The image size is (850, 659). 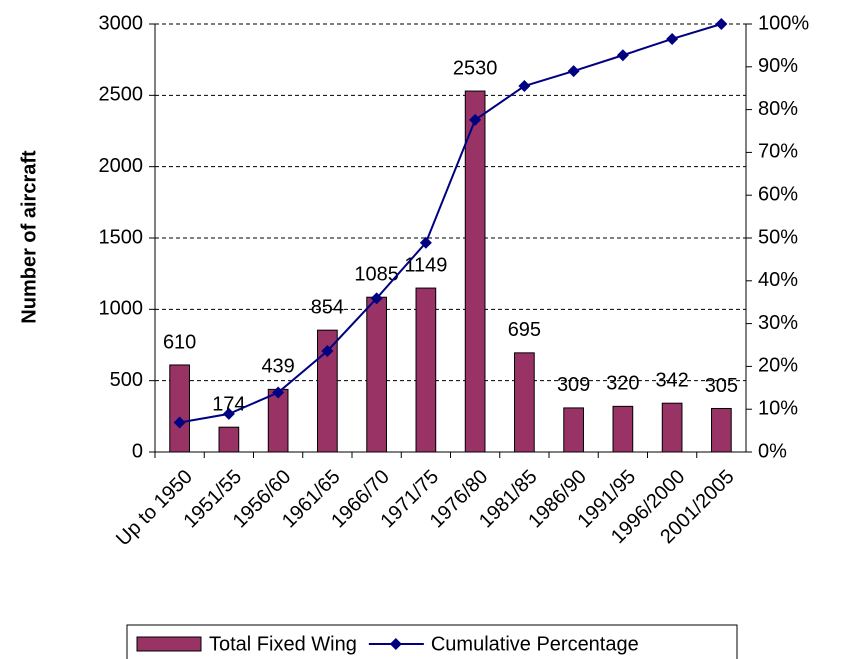 What do you see at coordinates (121, 95) in the screenshot?
I see `y-tick-label: 2500` at bounding box center [121, 95].